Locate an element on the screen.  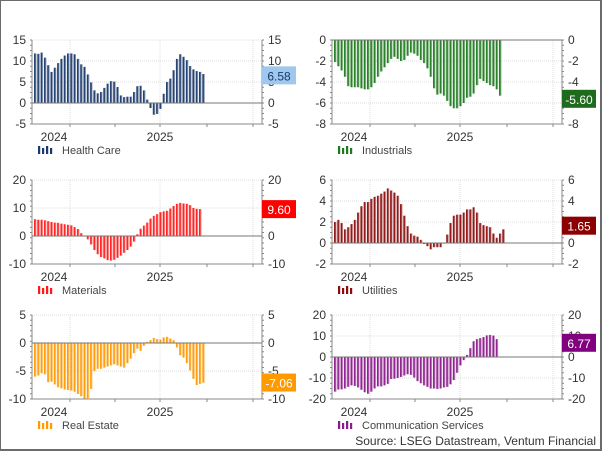
communication-services-legend-swatch is located at coordinates (347, 425).